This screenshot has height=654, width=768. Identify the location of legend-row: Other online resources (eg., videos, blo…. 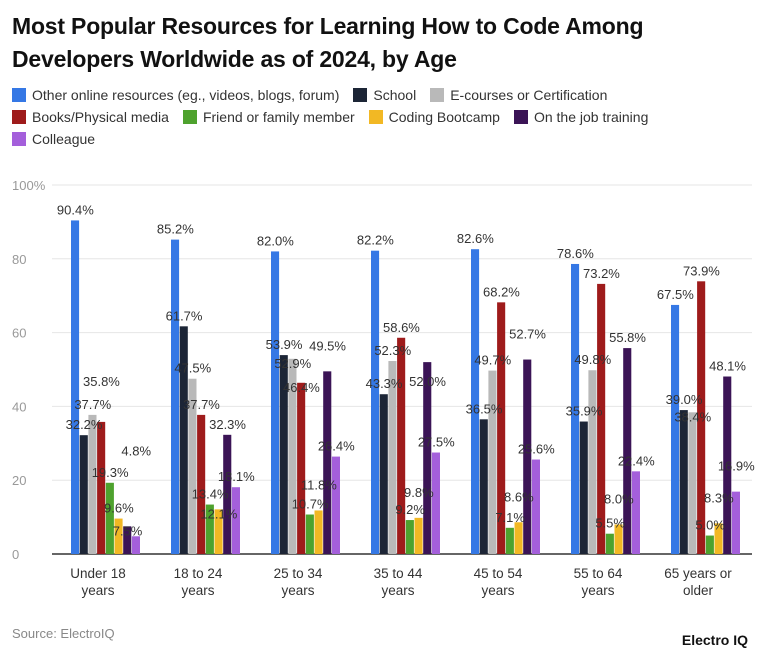
(387, 95).